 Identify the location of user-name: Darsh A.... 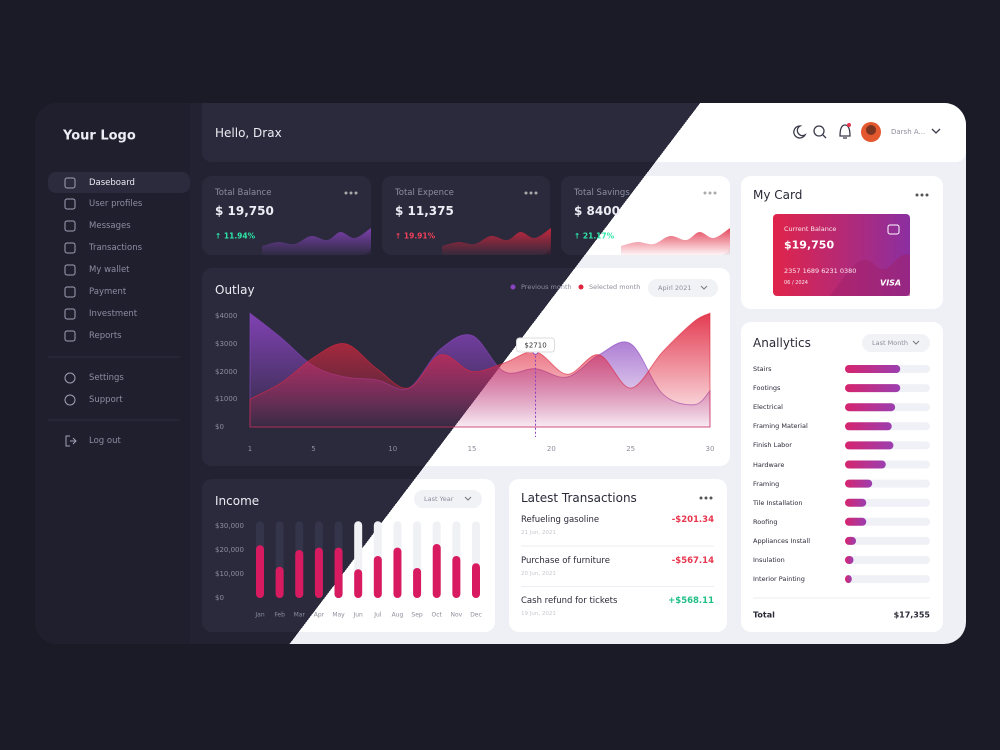
(908, 132).